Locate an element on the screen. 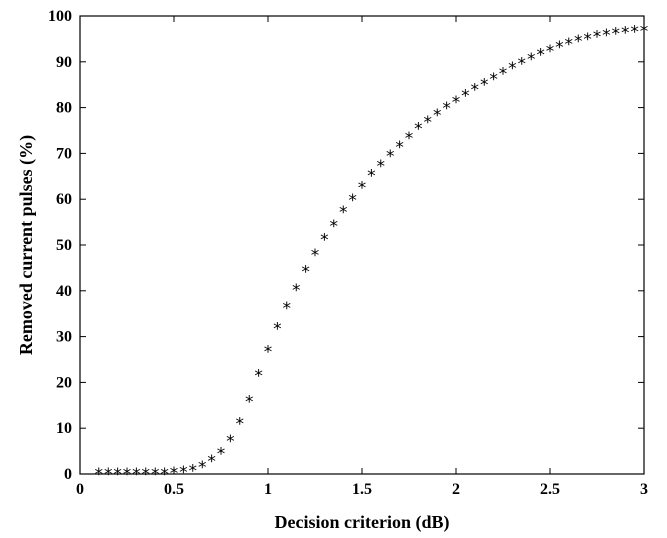  x-tick-label: 0 is located at coordinates (80, 489).